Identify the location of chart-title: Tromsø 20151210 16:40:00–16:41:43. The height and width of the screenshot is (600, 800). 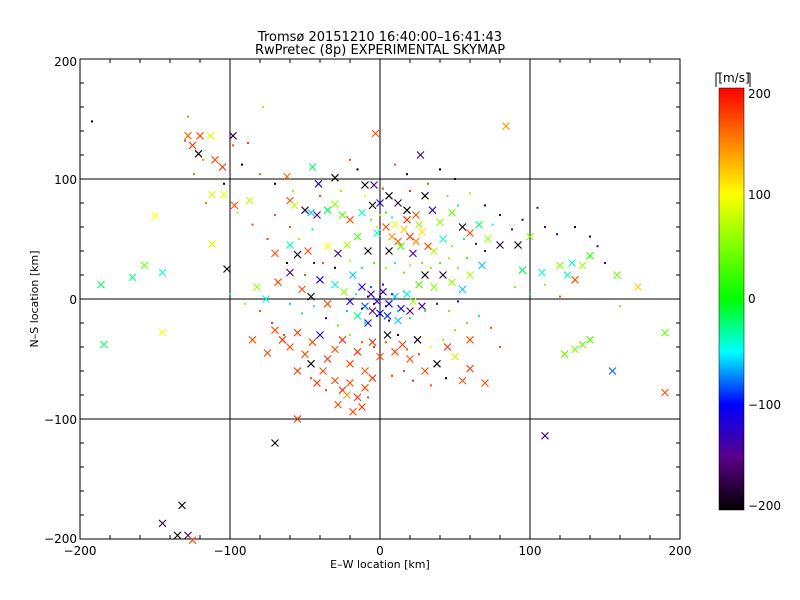
(379, 37).